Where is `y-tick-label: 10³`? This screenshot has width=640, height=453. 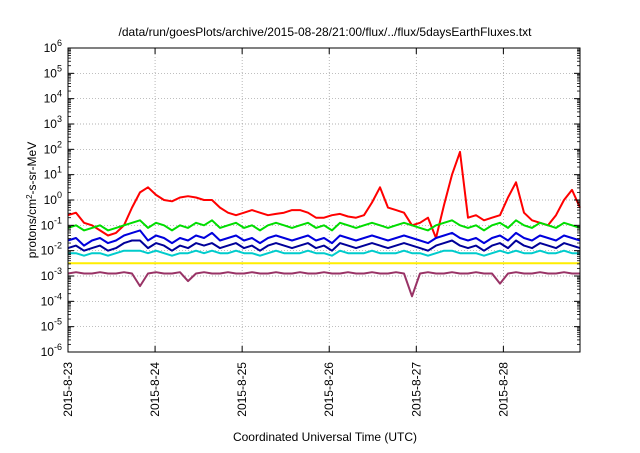 y-tick-label: 10³ is located at coordinates (53, 122).